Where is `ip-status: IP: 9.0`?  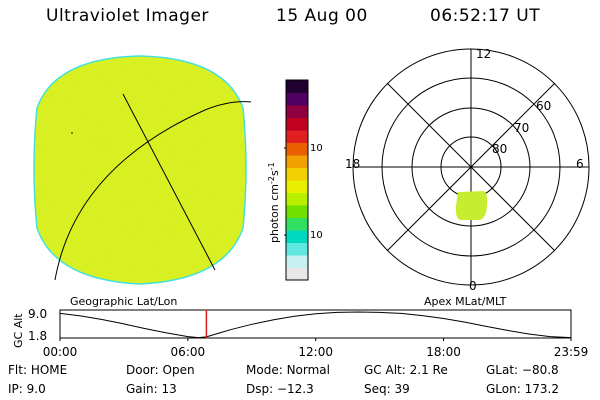
ip-status: IP: 9.0 is located at coordinates (27, 389).